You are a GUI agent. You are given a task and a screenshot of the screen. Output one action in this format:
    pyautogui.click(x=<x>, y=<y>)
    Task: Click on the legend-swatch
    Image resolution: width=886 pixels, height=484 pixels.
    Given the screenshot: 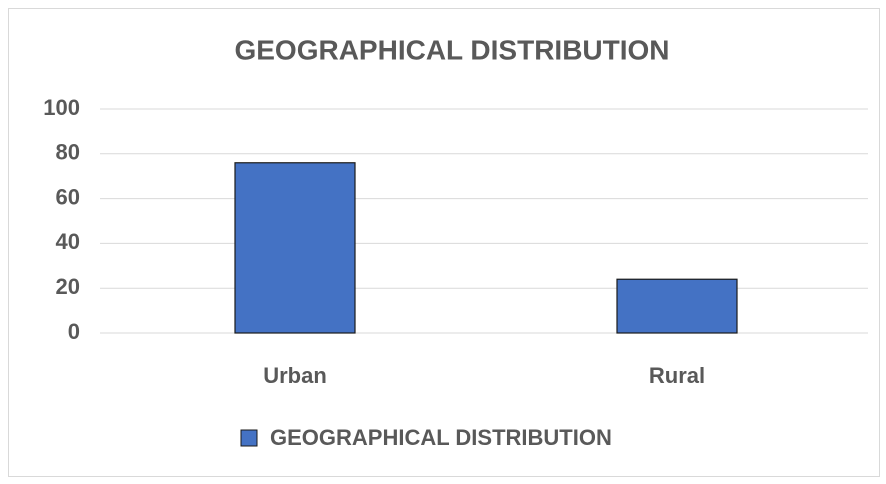 What is the action you would take?
    pyautogui.click(x=249, y=438)
    